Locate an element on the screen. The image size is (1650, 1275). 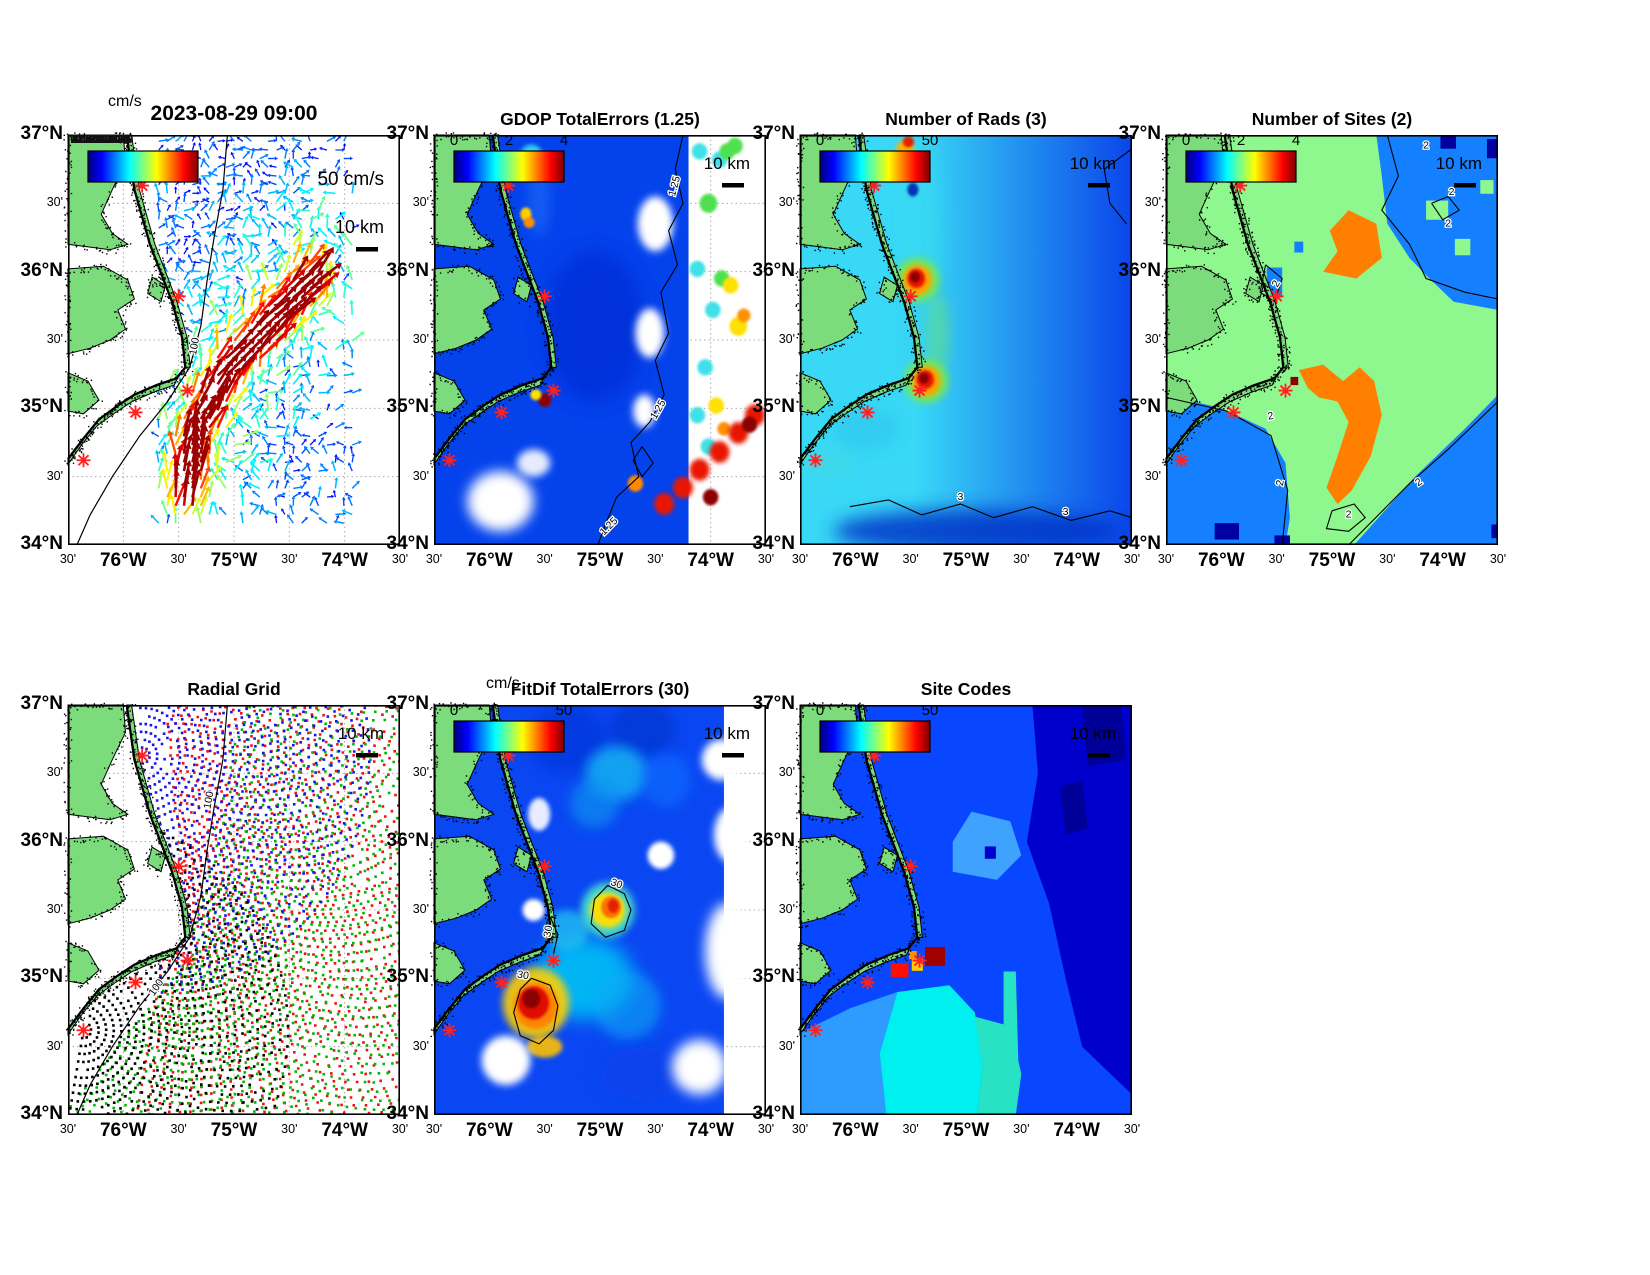
colorbar: 0 50 is located at coordinates (877, 727).